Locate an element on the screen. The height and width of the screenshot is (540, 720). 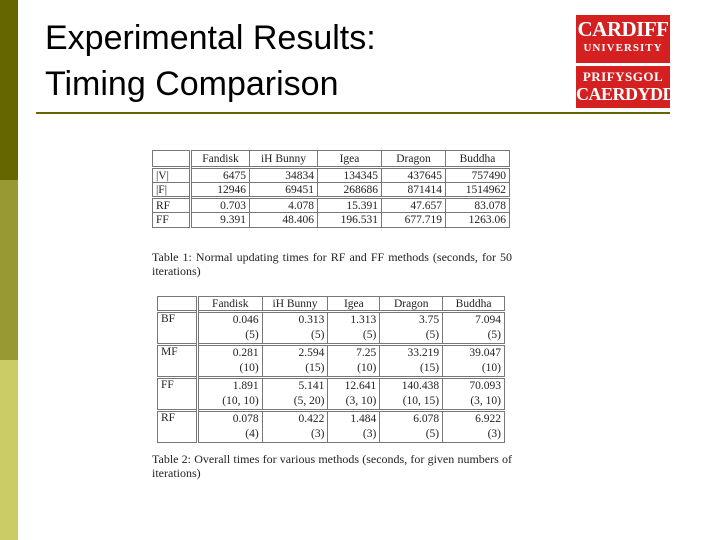
cell: 34834 is located at coordinates (283, 174).